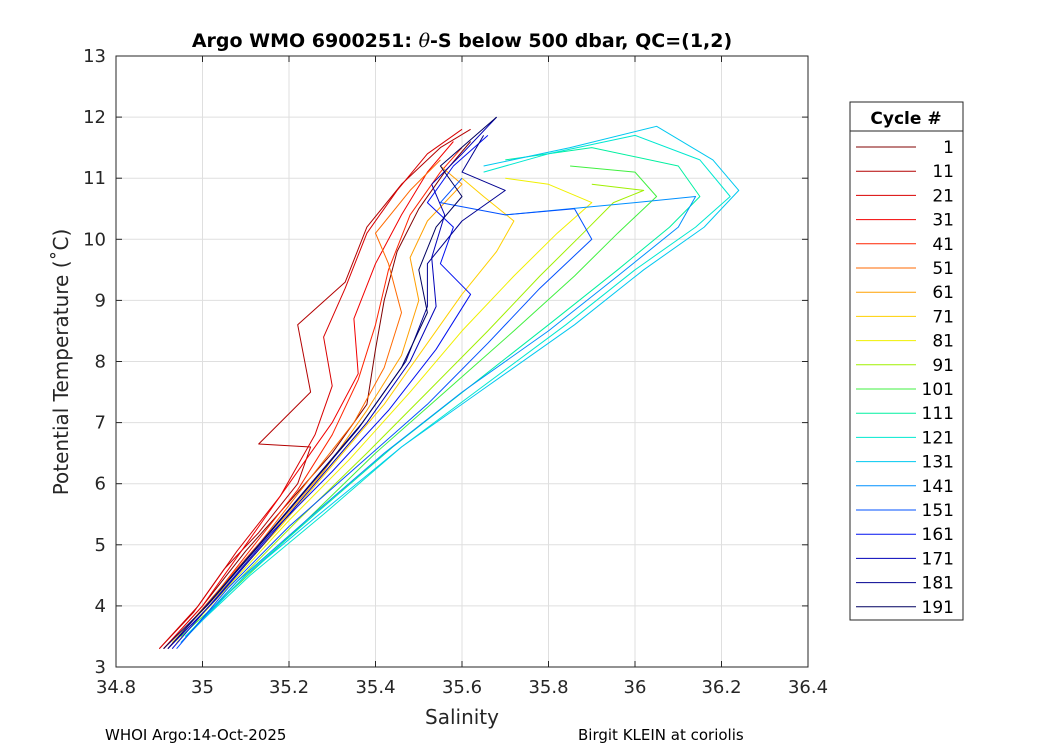 This screenshot has width=1050, height=750. I want to click on x-tick-label: 35.6, so click(462, 687).